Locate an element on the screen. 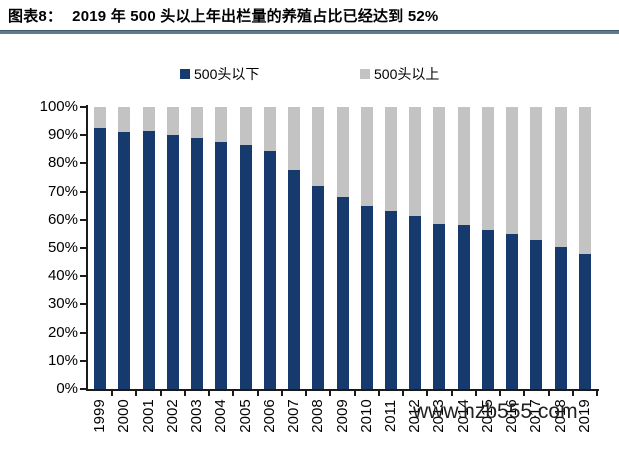 The width and height of the screenshot is (619, 452). x-axis-label: 2007 is located at coordinates (294, 416).